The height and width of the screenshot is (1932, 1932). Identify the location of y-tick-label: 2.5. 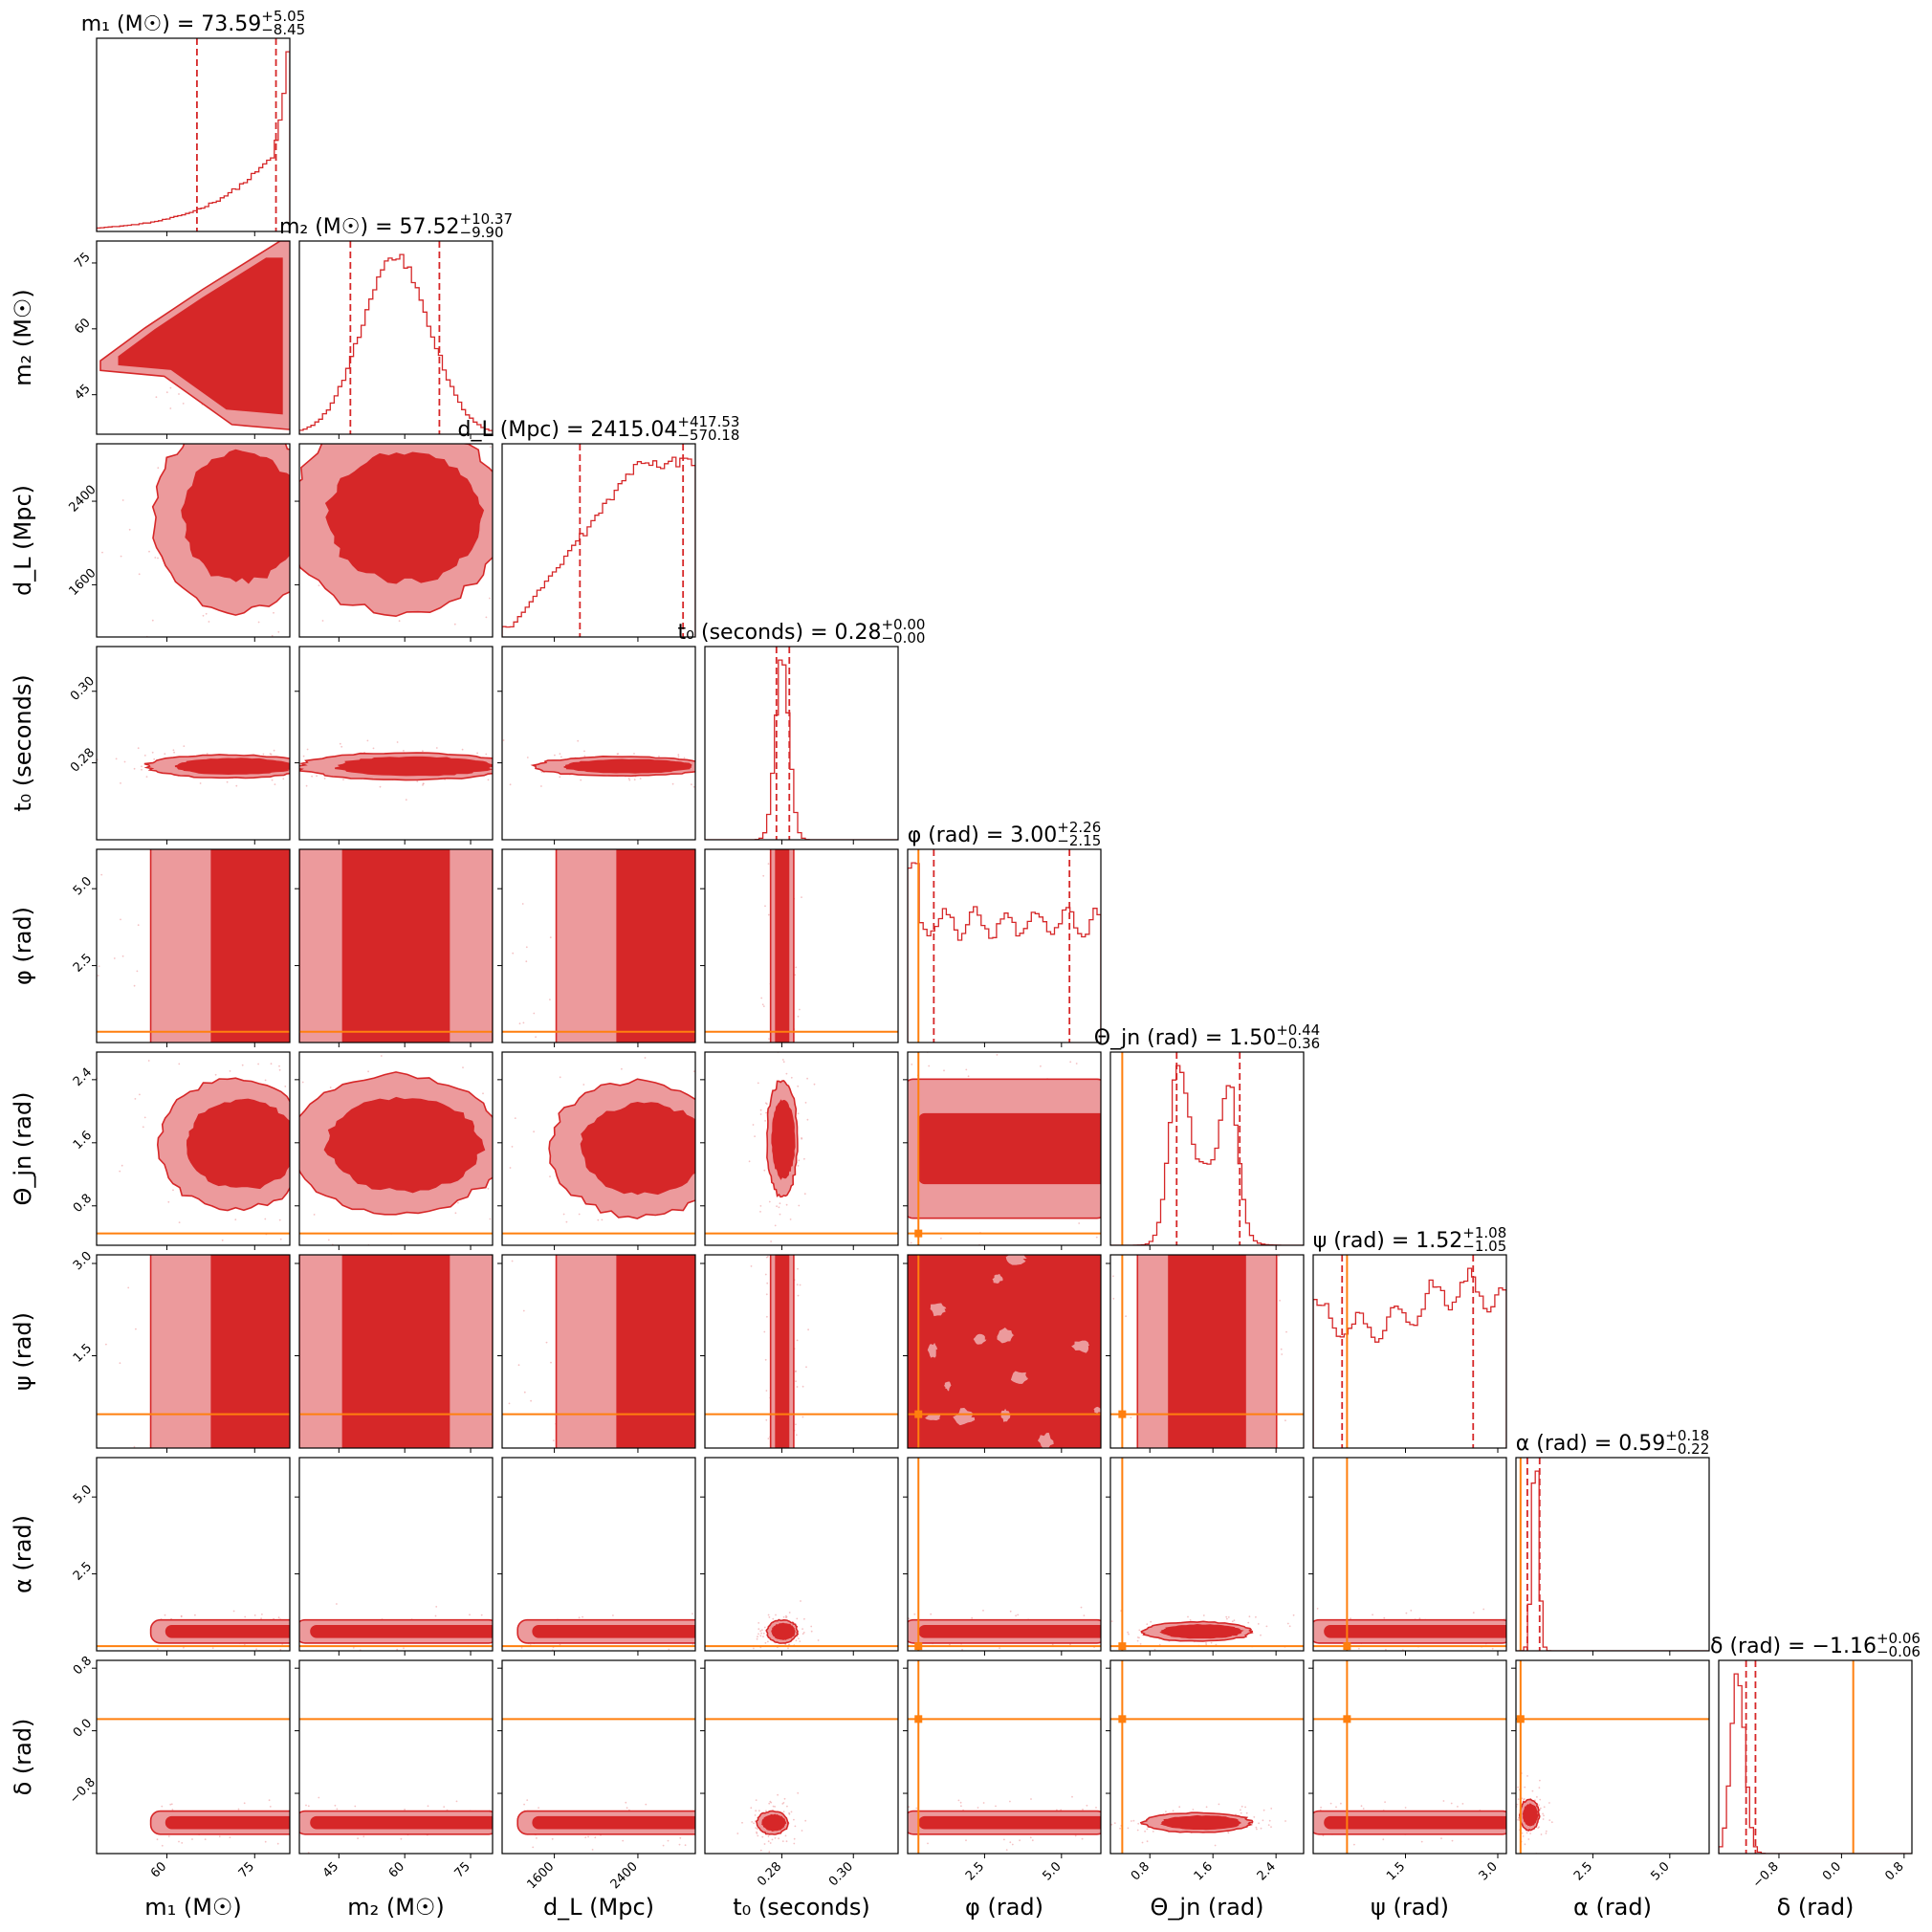
(83, 1571).